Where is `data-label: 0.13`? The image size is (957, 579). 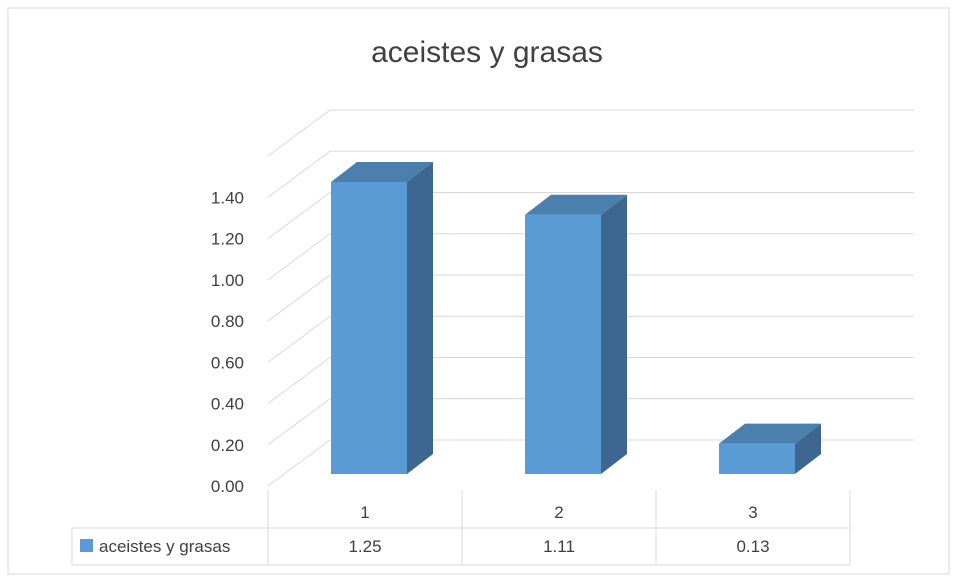 data-label: 0.13 is located at coordinates (752, 546).